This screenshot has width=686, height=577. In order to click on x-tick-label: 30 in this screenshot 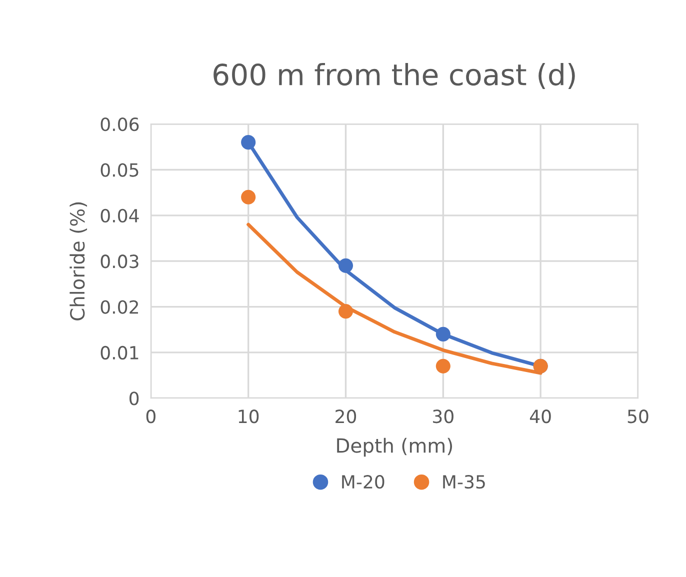, I will do `click(443, 417)`.